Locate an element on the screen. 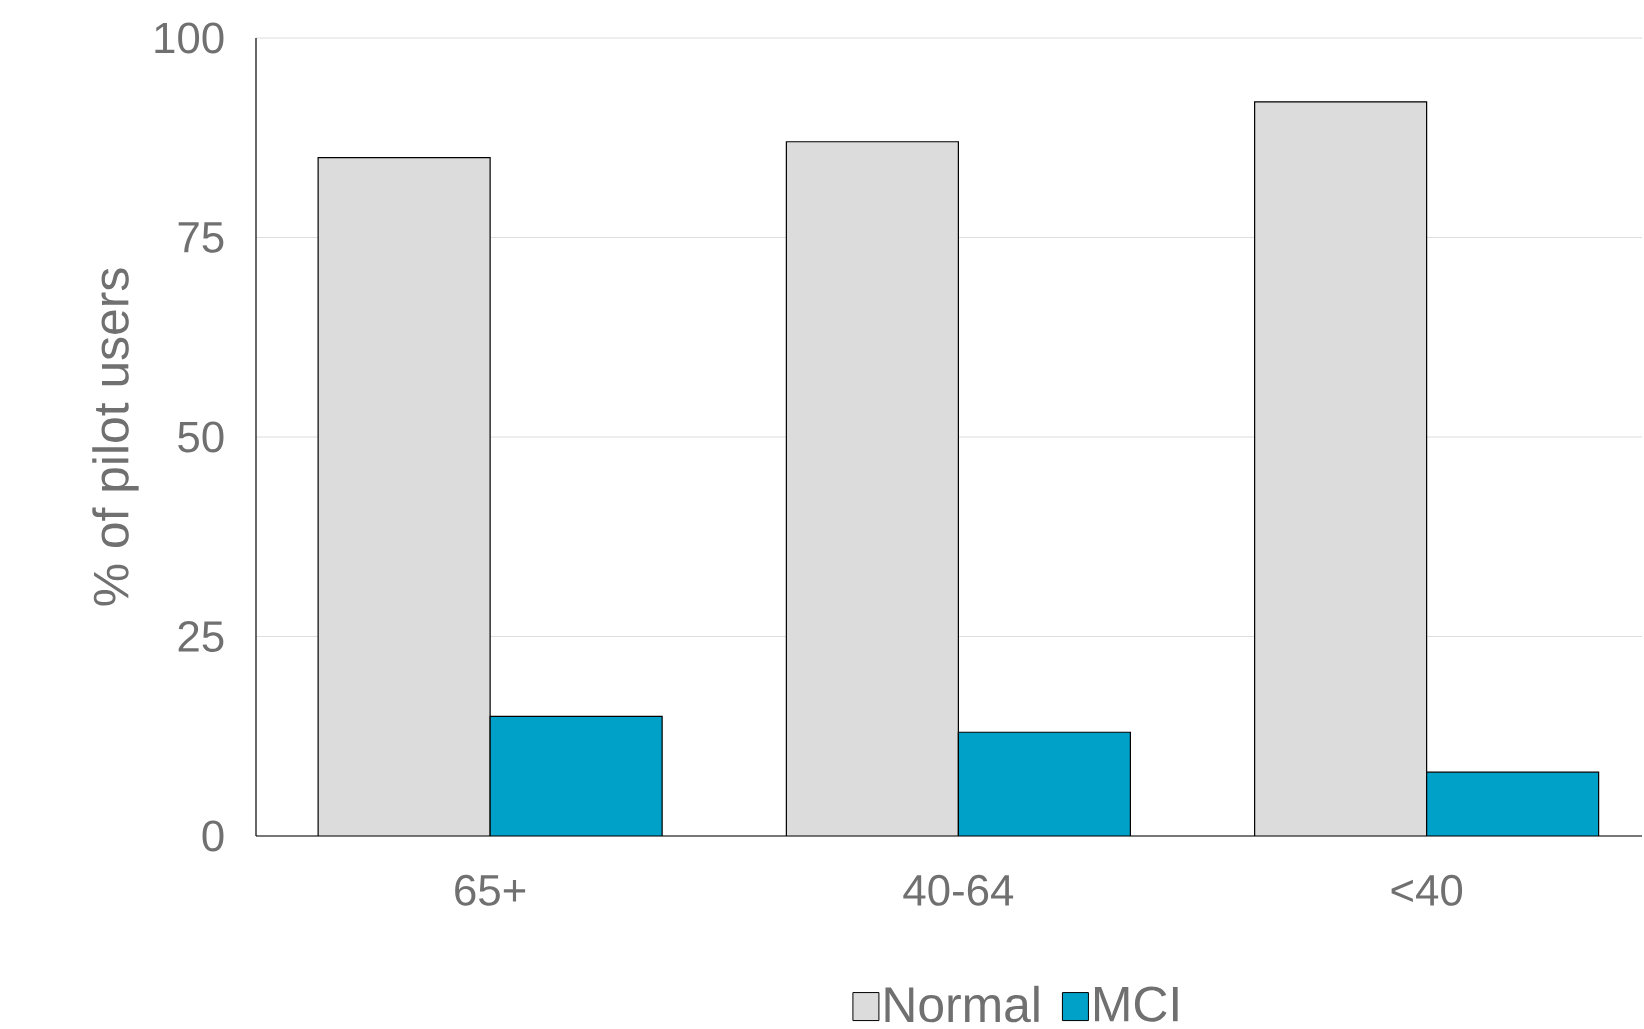 This screenshot has width=1644, height=1029. x-tick-label: <40 is located at coordinates (1427, 890).